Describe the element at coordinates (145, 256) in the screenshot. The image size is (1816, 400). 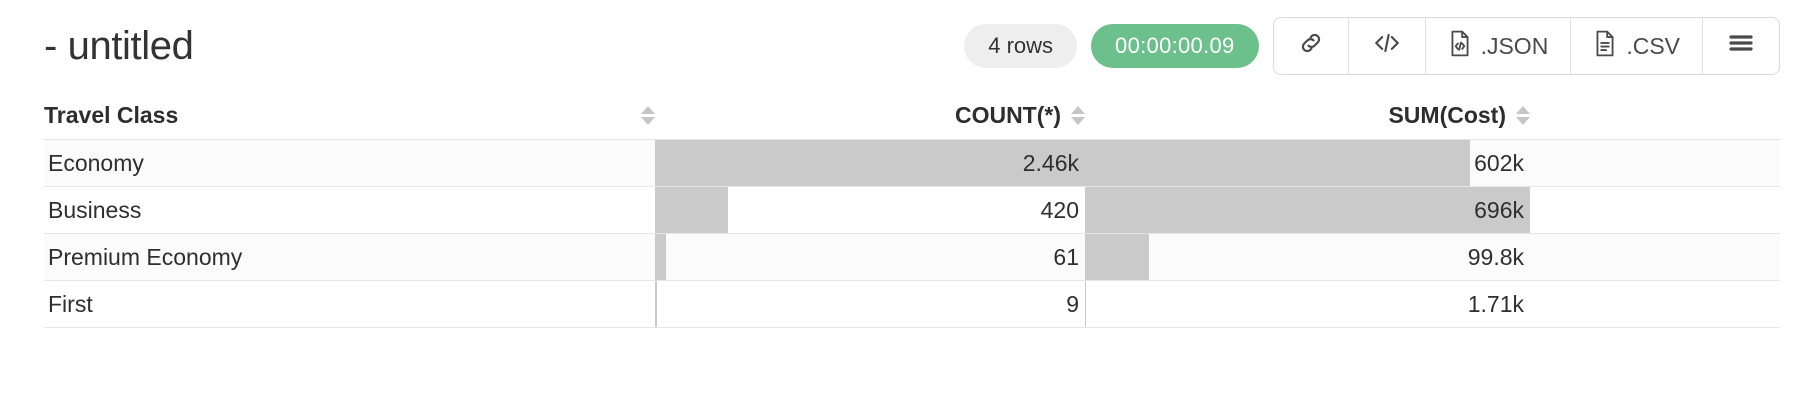
I see `cell-travel-class-text: Premium Economy` at that location.